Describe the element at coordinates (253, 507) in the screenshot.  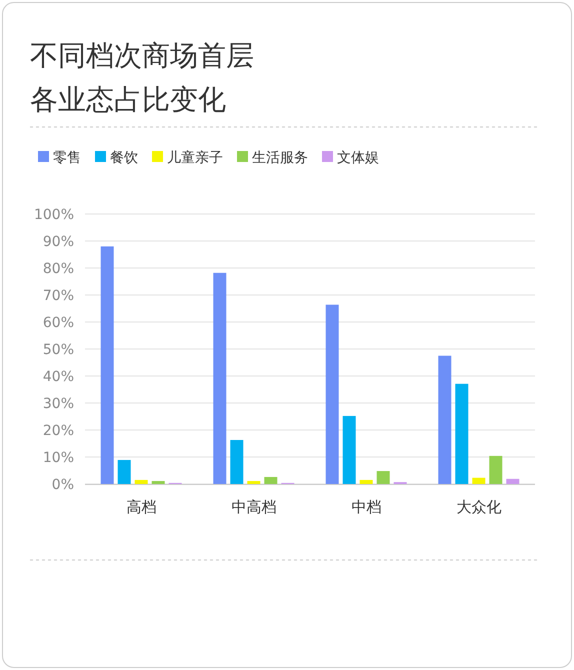
I see `x-tick-label: 中高档` at that location.